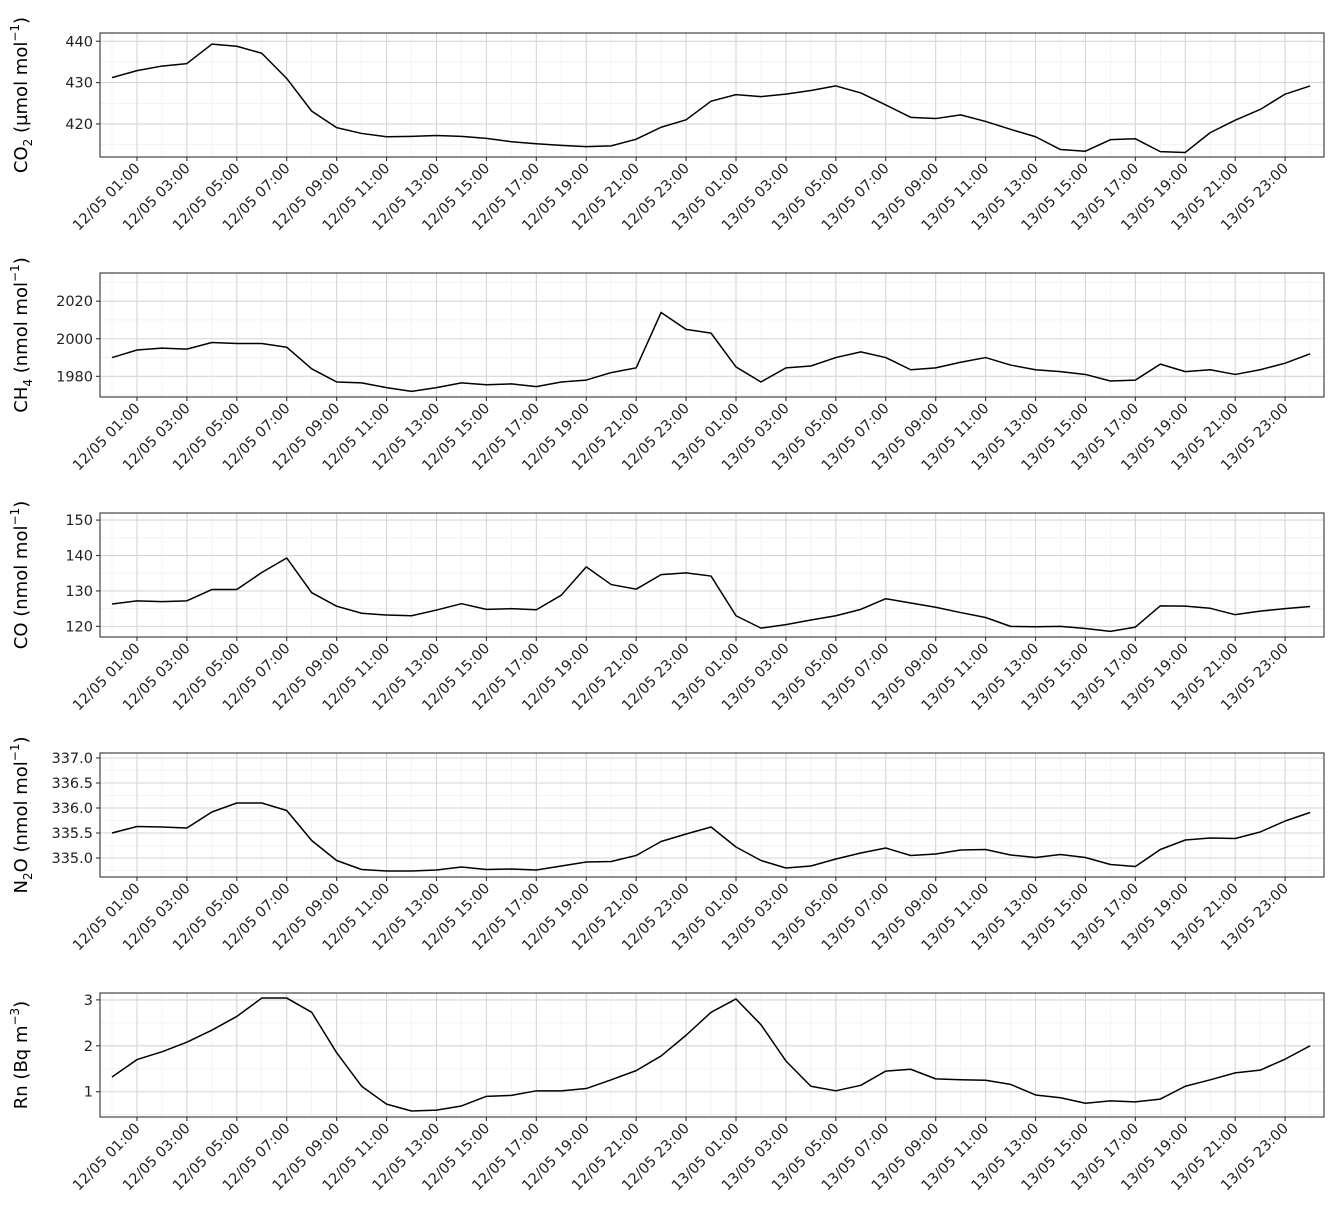 The image size is (1337, 1212). What do you see at coordinates (88, 1047) in the screenshot?
I see `y-tick-label: 2` at bounding box center [88, 1047].